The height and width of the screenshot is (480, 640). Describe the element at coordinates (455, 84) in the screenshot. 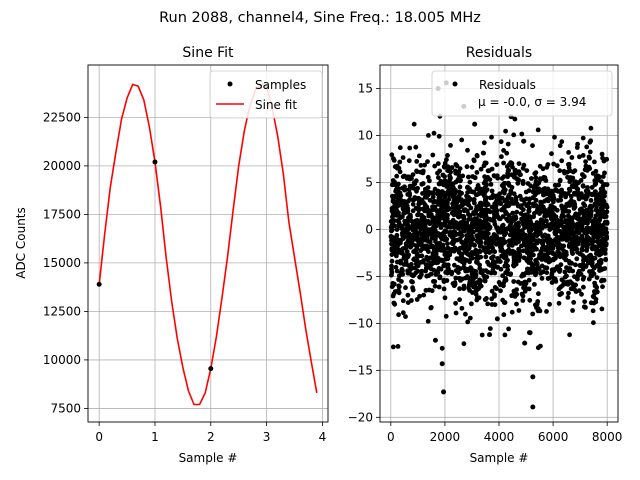

I see `legend-residuals-marker` at that location.